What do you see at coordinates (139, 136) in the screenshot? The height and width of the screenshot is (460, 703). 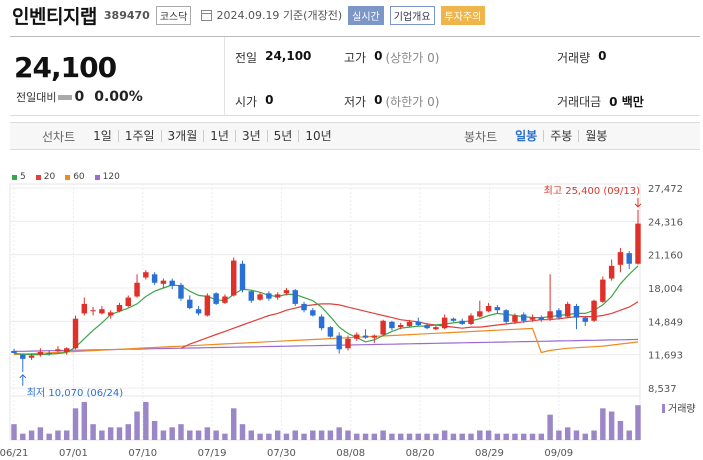 I see `tab-1w: 1주일` at bounding box center [139, 136].